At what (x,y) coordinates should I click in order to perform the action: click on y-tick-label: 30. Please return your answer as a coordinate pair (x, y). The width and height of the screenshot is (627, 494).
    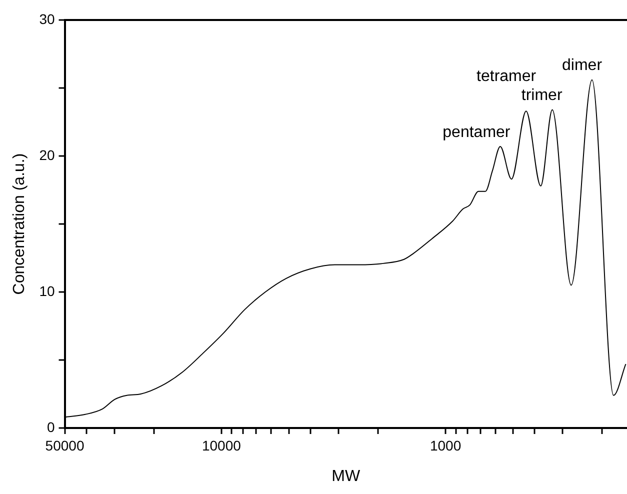
    Looking at the image, I should click on (47, 18).